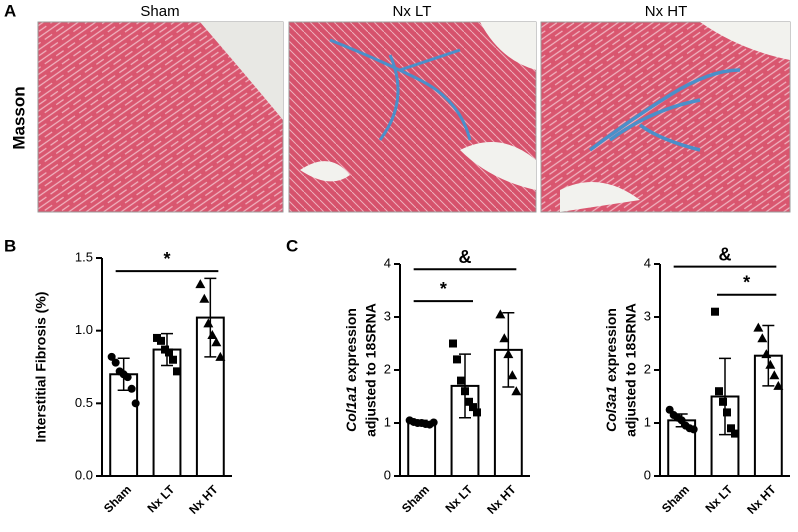  I want to click on row-label: Masson, so click(18, 117).